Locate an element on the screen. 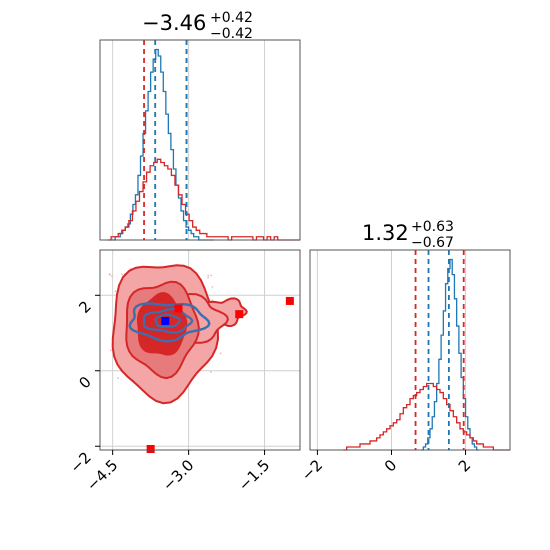 The height and width of the screenshot is (550, 550). contour-blue-outer is located at coordinates (169, 322).